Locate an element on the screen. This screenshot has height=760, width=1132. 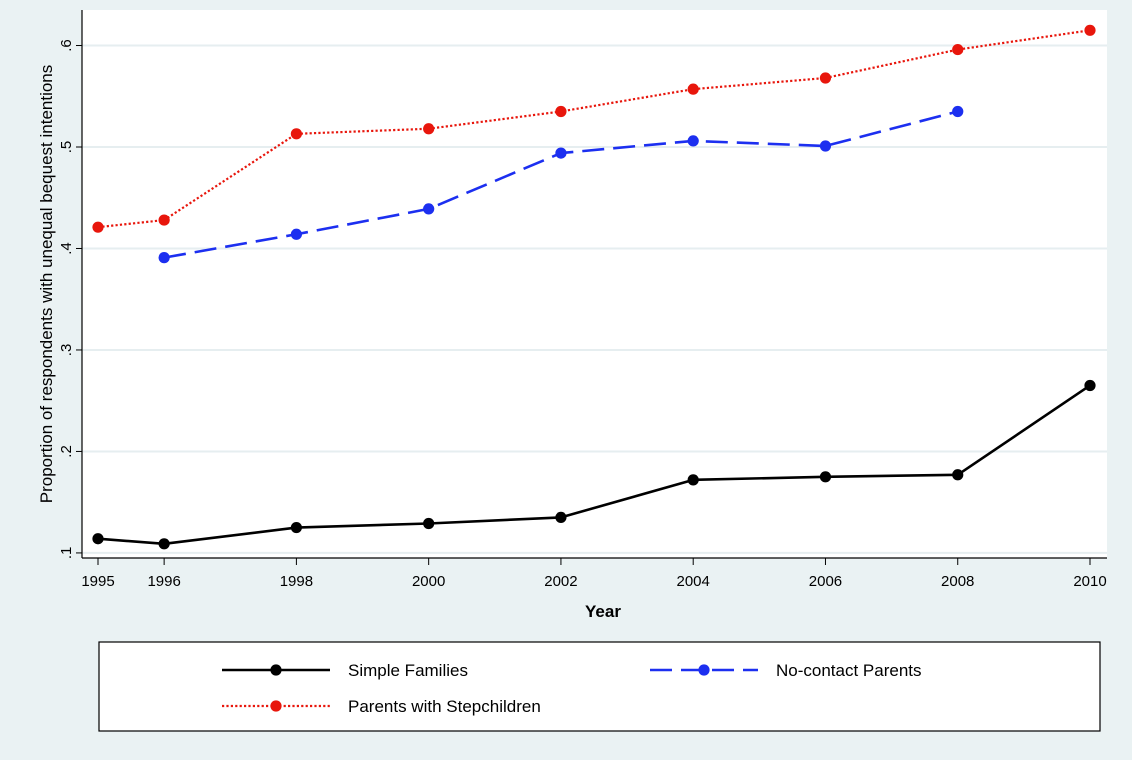
y-tick-label: .6 is located at coordinates (66, 45).